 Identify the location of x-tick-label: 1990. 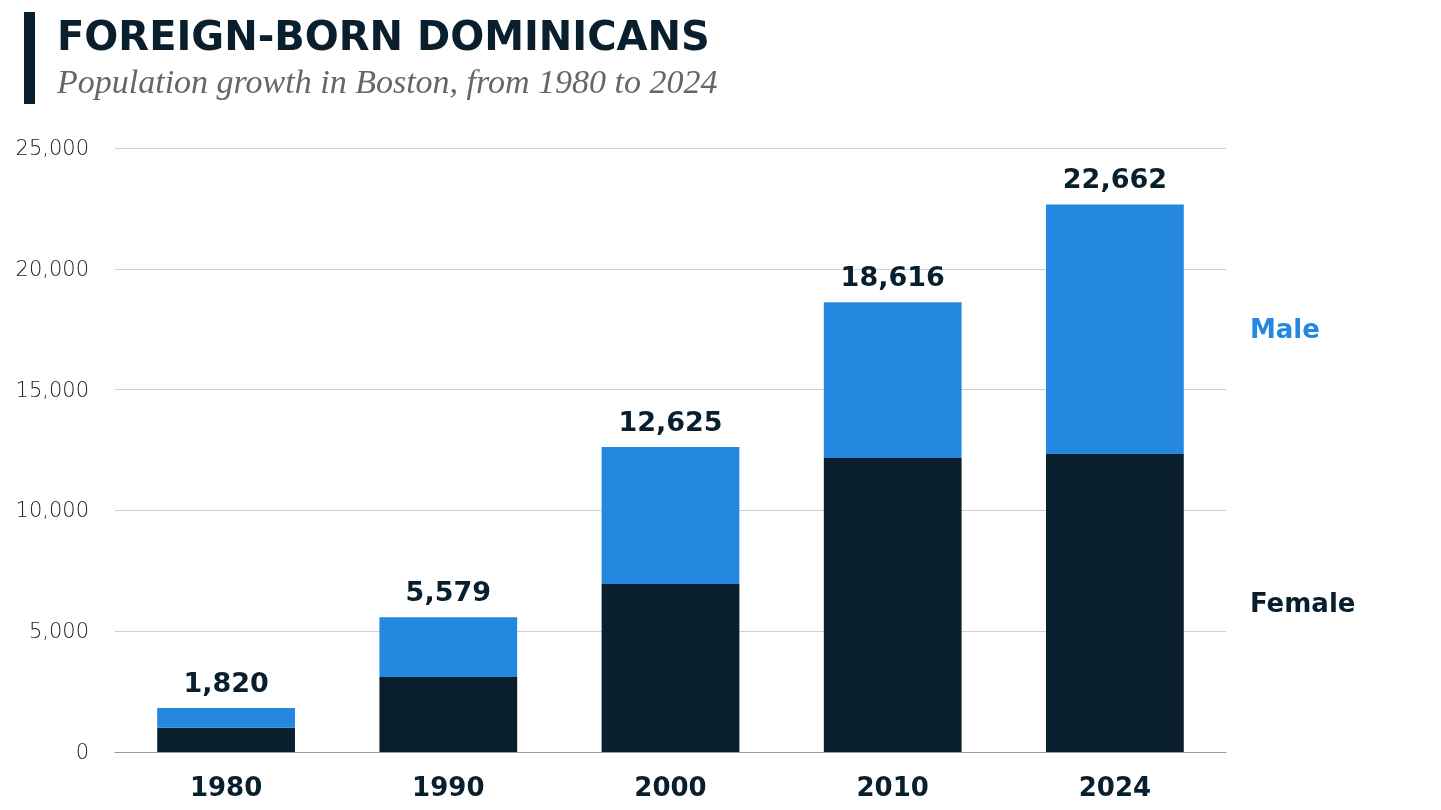
(448, 787).